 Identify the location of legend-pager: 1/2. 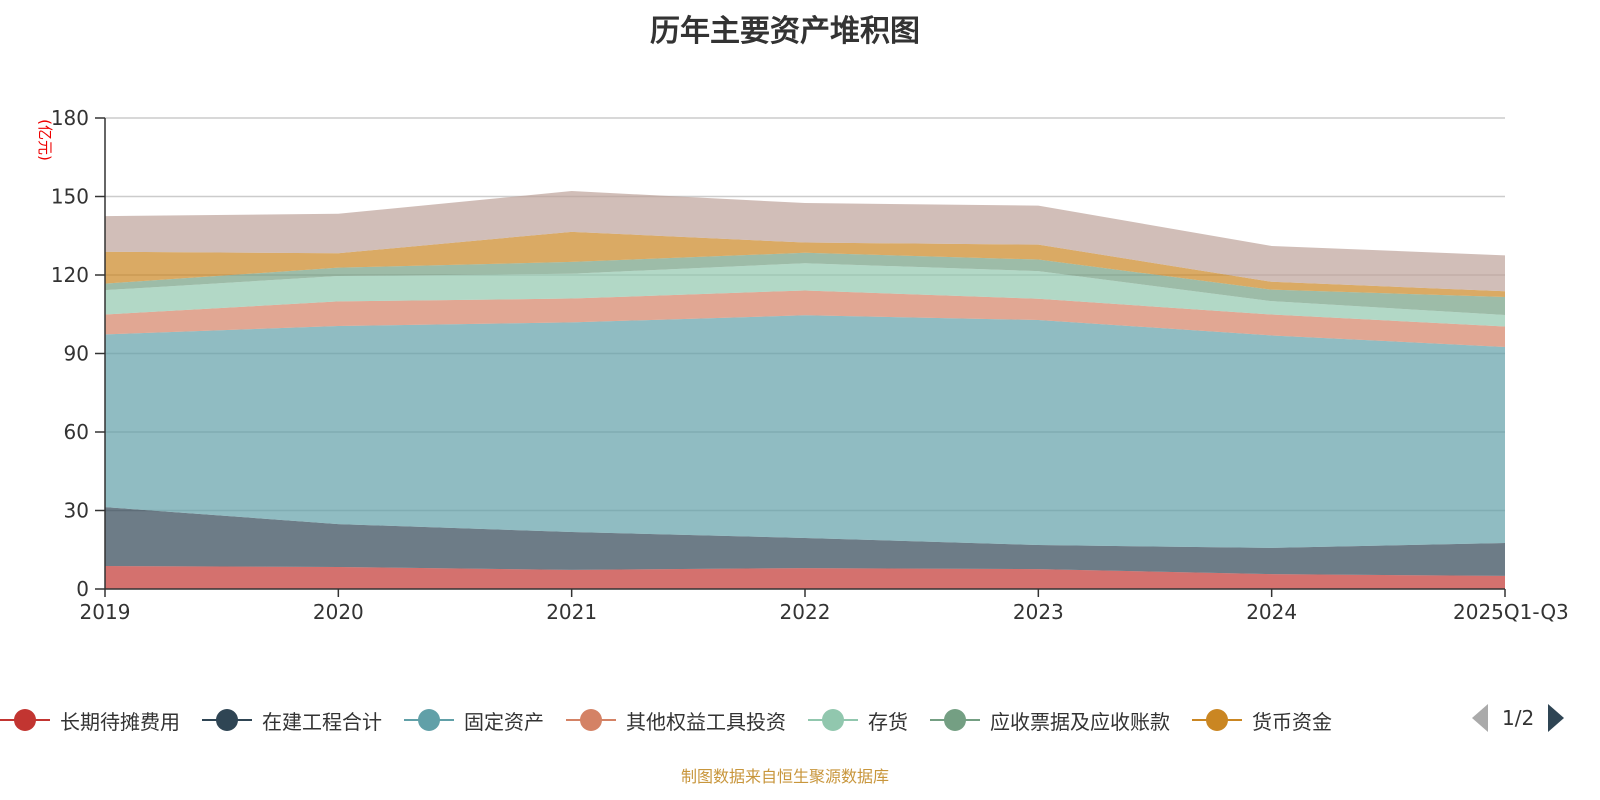
(1518, 718).